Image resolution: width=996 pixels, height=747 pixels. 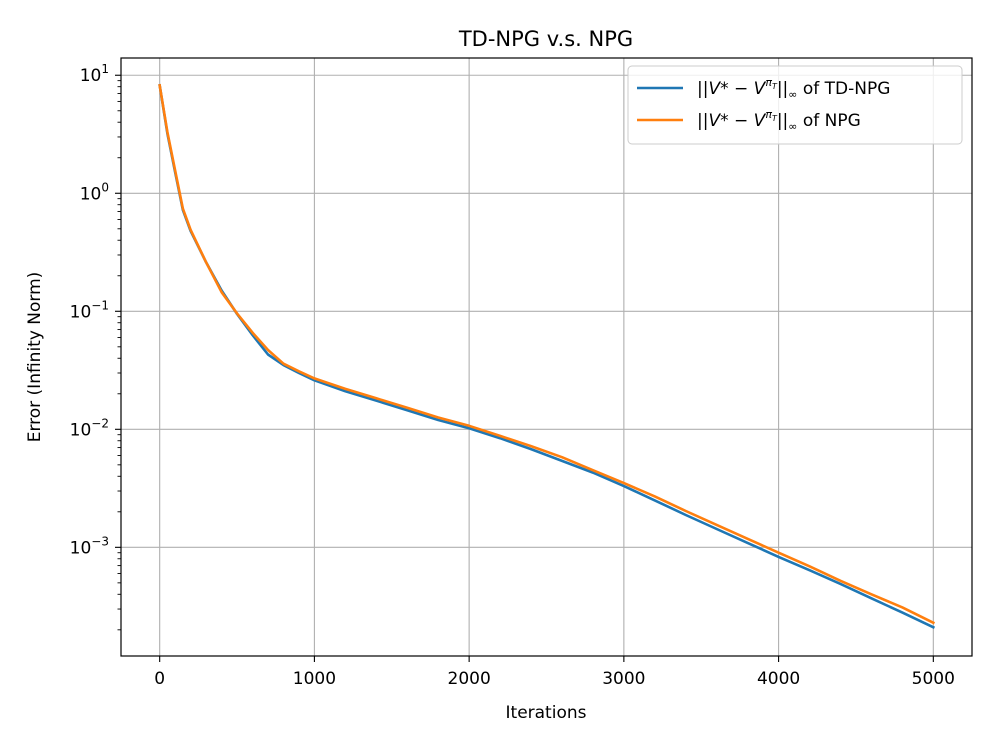 I want to click on legend-label-tail: of TD-NPG, so click(x=843, y=89).